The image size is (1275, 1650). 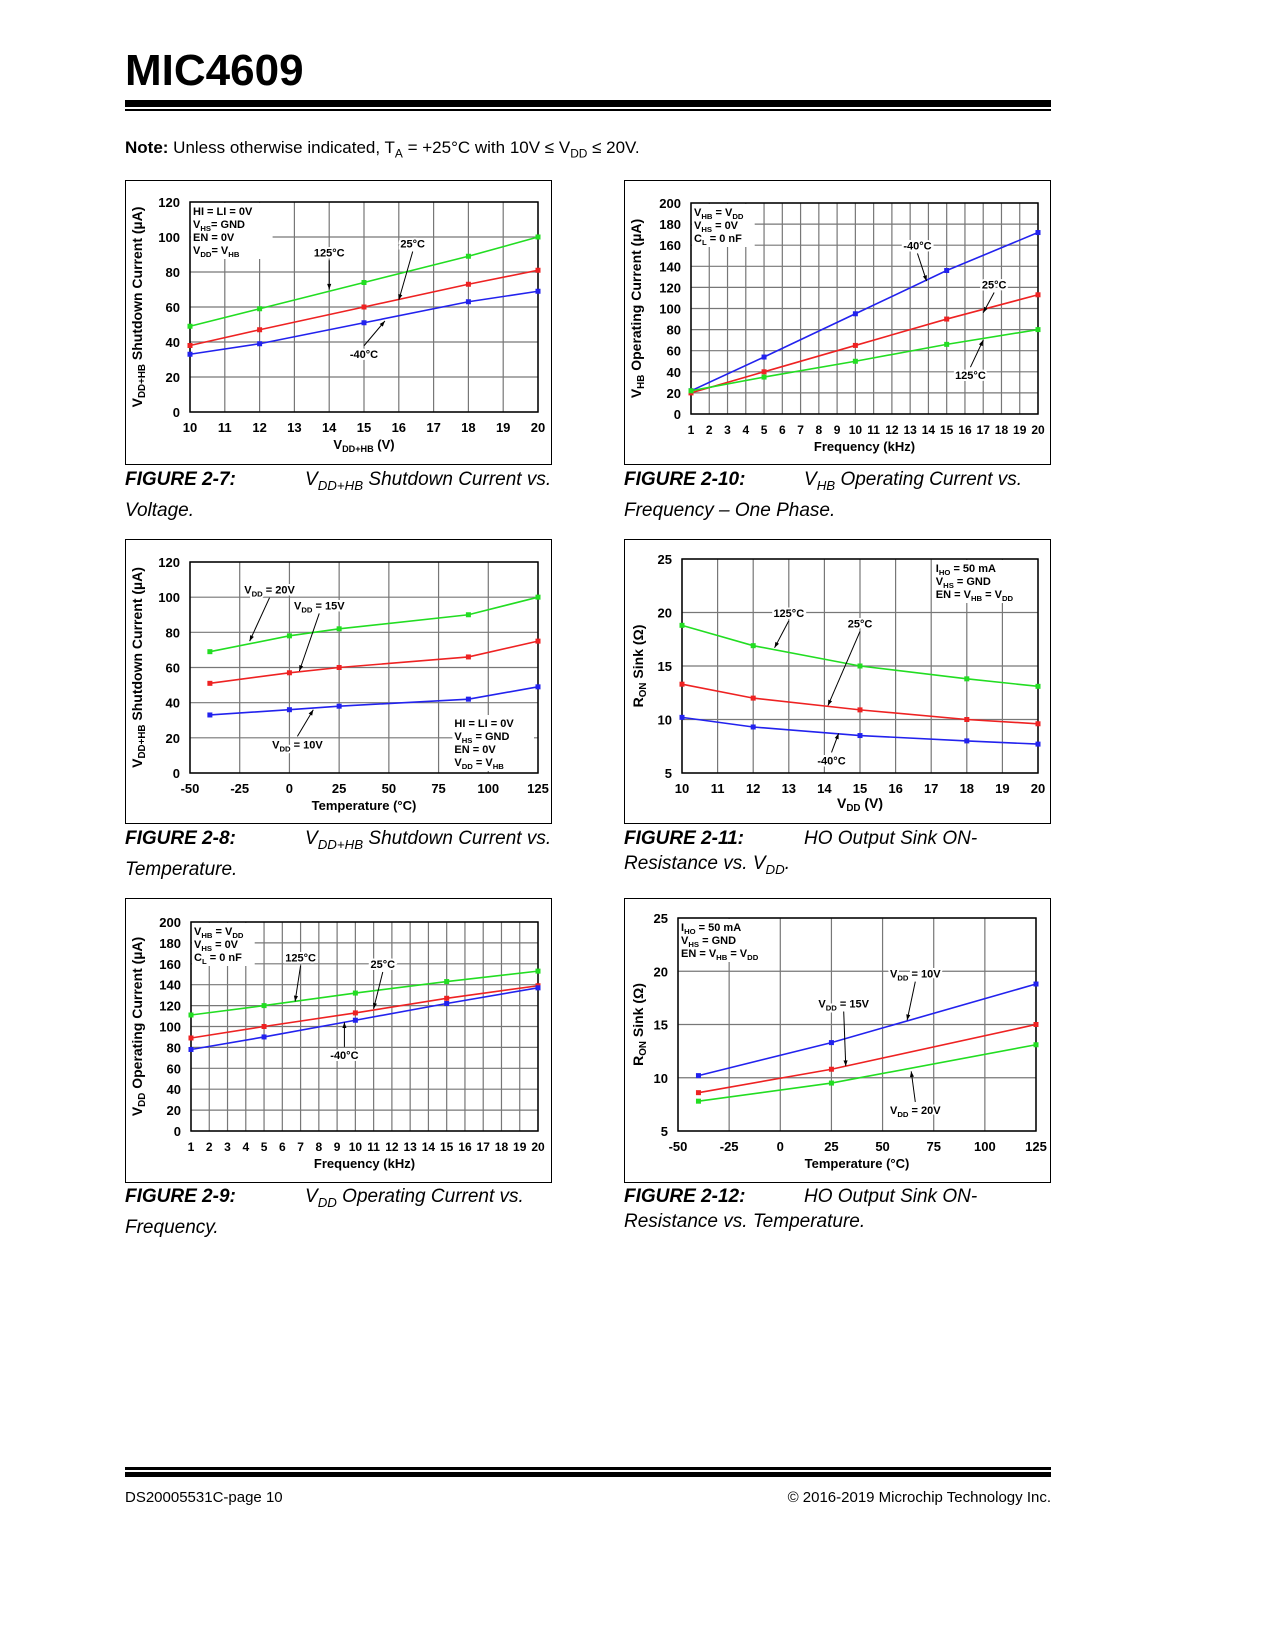 What do you see at coordinates (919, 1497) in the screenshot?
I see `footer-copyright: © 2016-2019 Microchip Technology Inc.` at bounding box center [919, 1497].